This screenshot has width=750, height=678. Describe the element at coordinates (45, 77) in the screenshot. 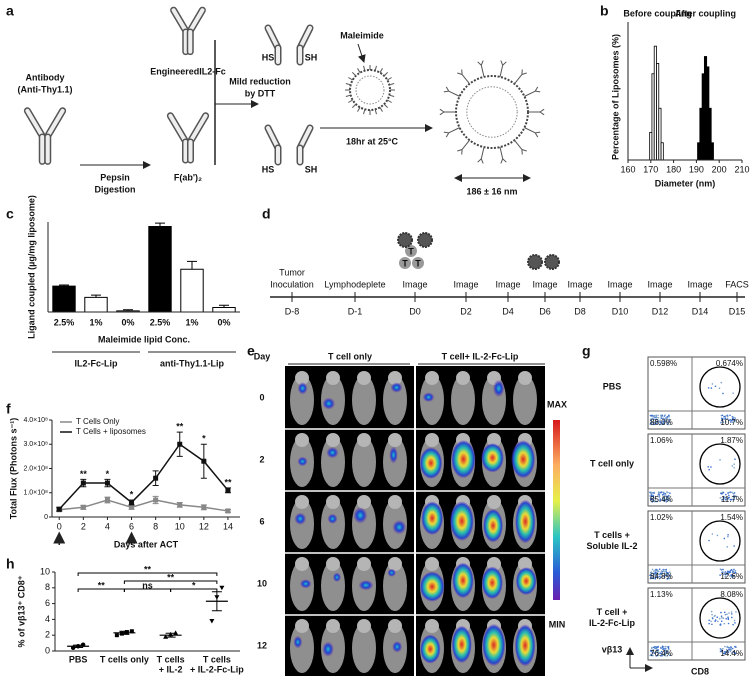

I see `scheme-label: Antibody` at that location.